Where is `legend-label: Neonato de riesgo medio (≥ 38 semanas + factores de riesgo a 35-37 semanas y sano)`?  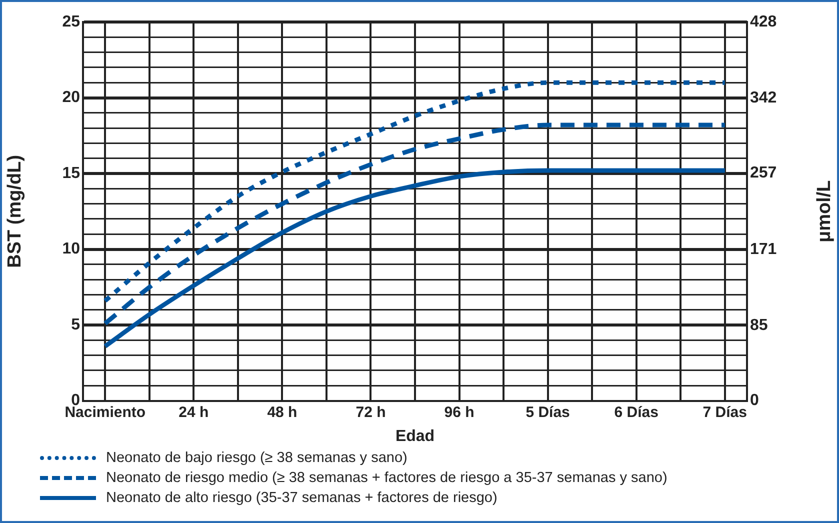
legend-label: Neonato de riesgo medio (≥ 38 semanas + factores de riesgo a 35-37 semanas y sano) is located at coordinates (387, 478).